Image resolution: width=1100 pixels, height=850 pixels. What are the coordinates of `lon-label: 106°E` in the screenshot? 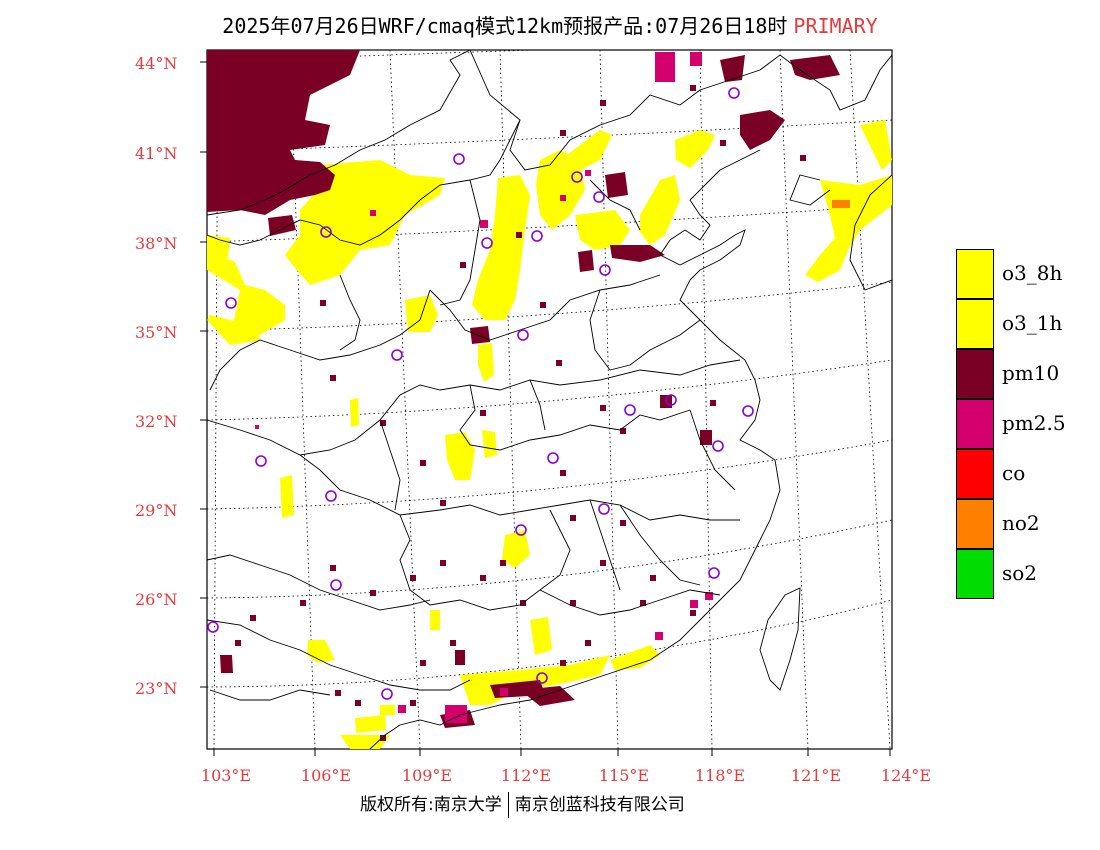 It's located at (326, 775).